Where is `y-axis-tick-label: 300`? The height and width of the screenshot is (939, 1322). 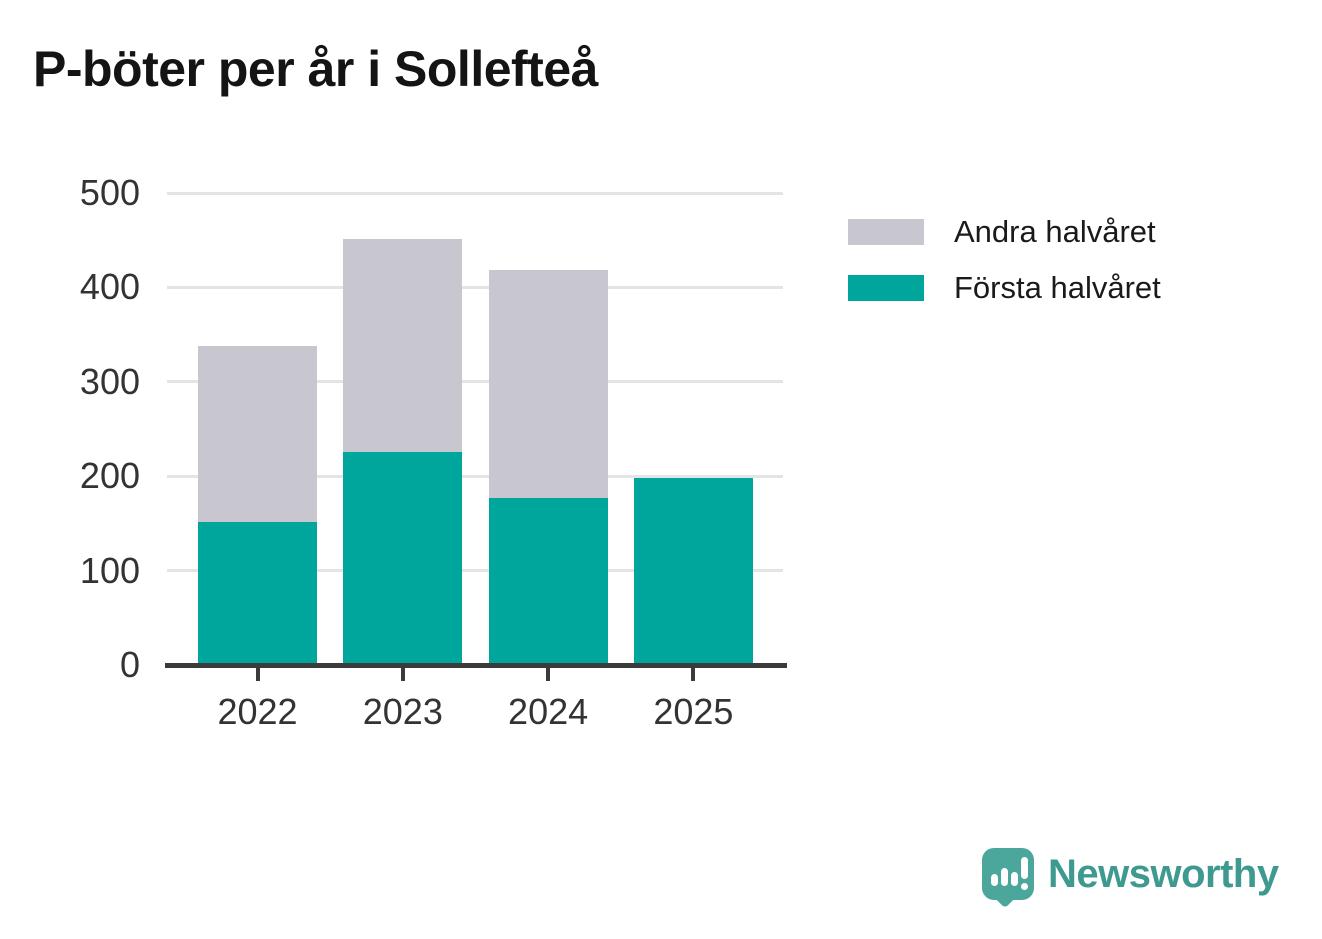
y-axis-tick-label: 300 is located at coordinates (109, 381).